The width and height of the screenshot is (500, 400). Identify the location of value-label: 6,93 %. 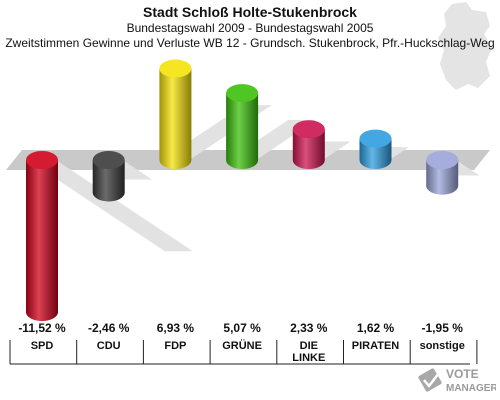
(176, 328).